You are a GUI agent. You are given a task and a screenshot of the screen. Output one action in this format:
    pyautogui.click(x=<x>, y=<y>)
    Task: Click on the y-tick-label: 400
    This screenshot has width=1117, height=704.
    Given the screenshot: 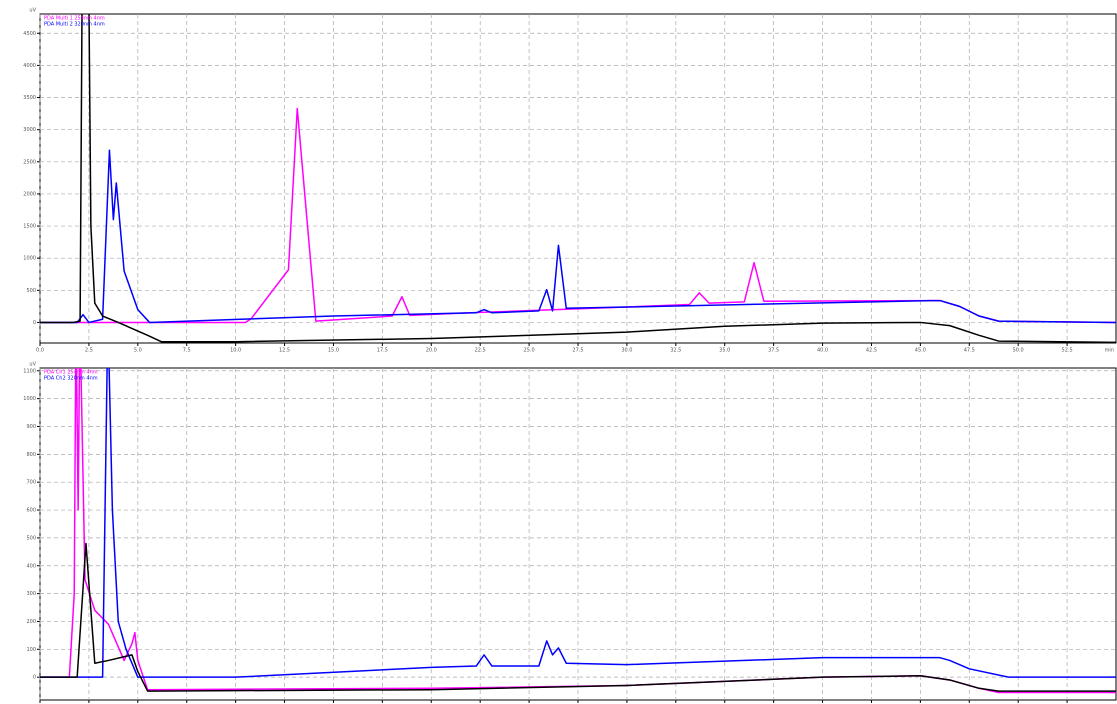 What is the action you would take?
    pyautogui.click(x=31, y=566)
    